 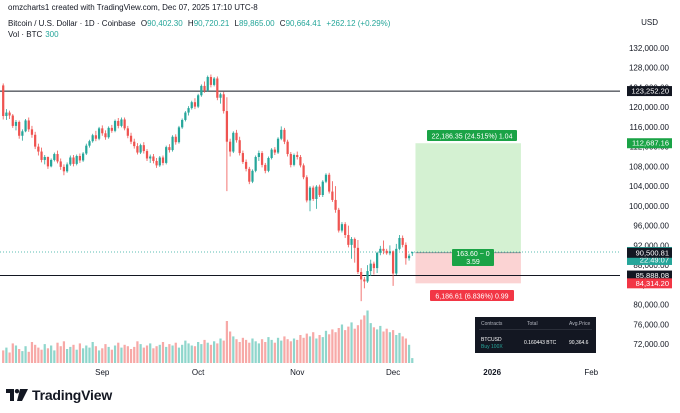 What do you see at coordinates (654, 259) in the screenshot?
I see `price-badge-sublabel: 22:49:07` at bounding box center [654, 259].